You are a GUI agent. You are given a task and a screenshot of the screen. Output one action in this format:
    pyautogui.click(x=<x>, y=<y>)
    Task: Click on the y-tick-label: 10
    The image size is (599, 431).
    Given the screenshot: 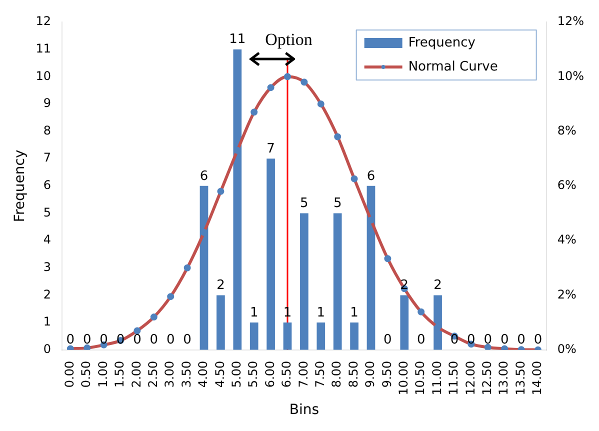 What is the action you would take?
    pyautogui.click(x=44, y=75)
    